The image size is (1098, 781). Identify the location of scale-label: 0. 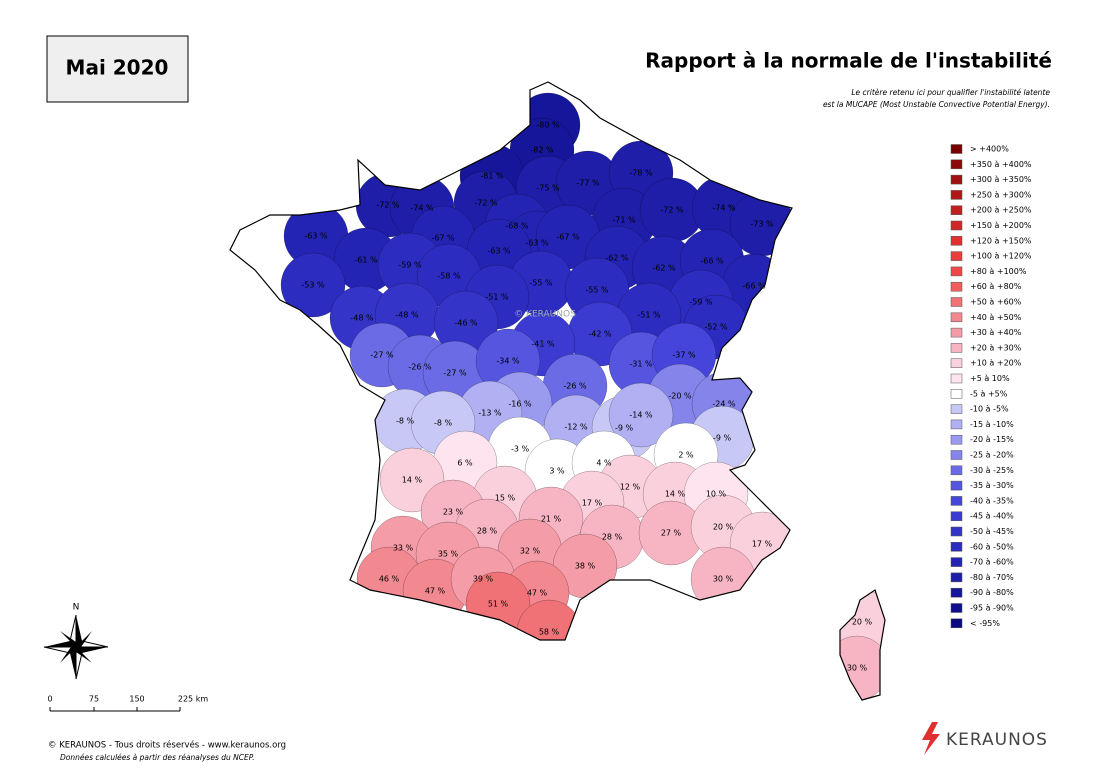
(49, 699).